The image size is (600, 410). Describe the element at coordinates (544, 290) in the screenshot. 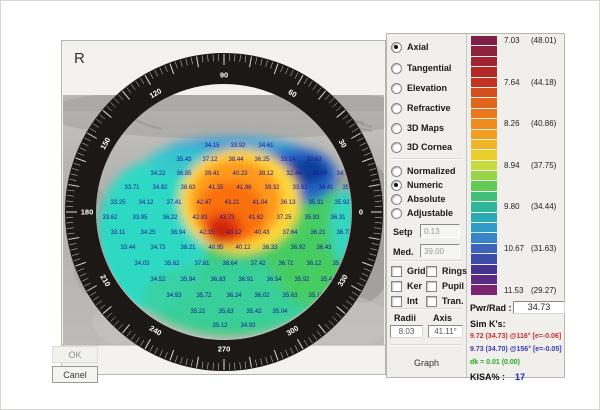

I see `scale-label-diopter: (29.27)` at that location.